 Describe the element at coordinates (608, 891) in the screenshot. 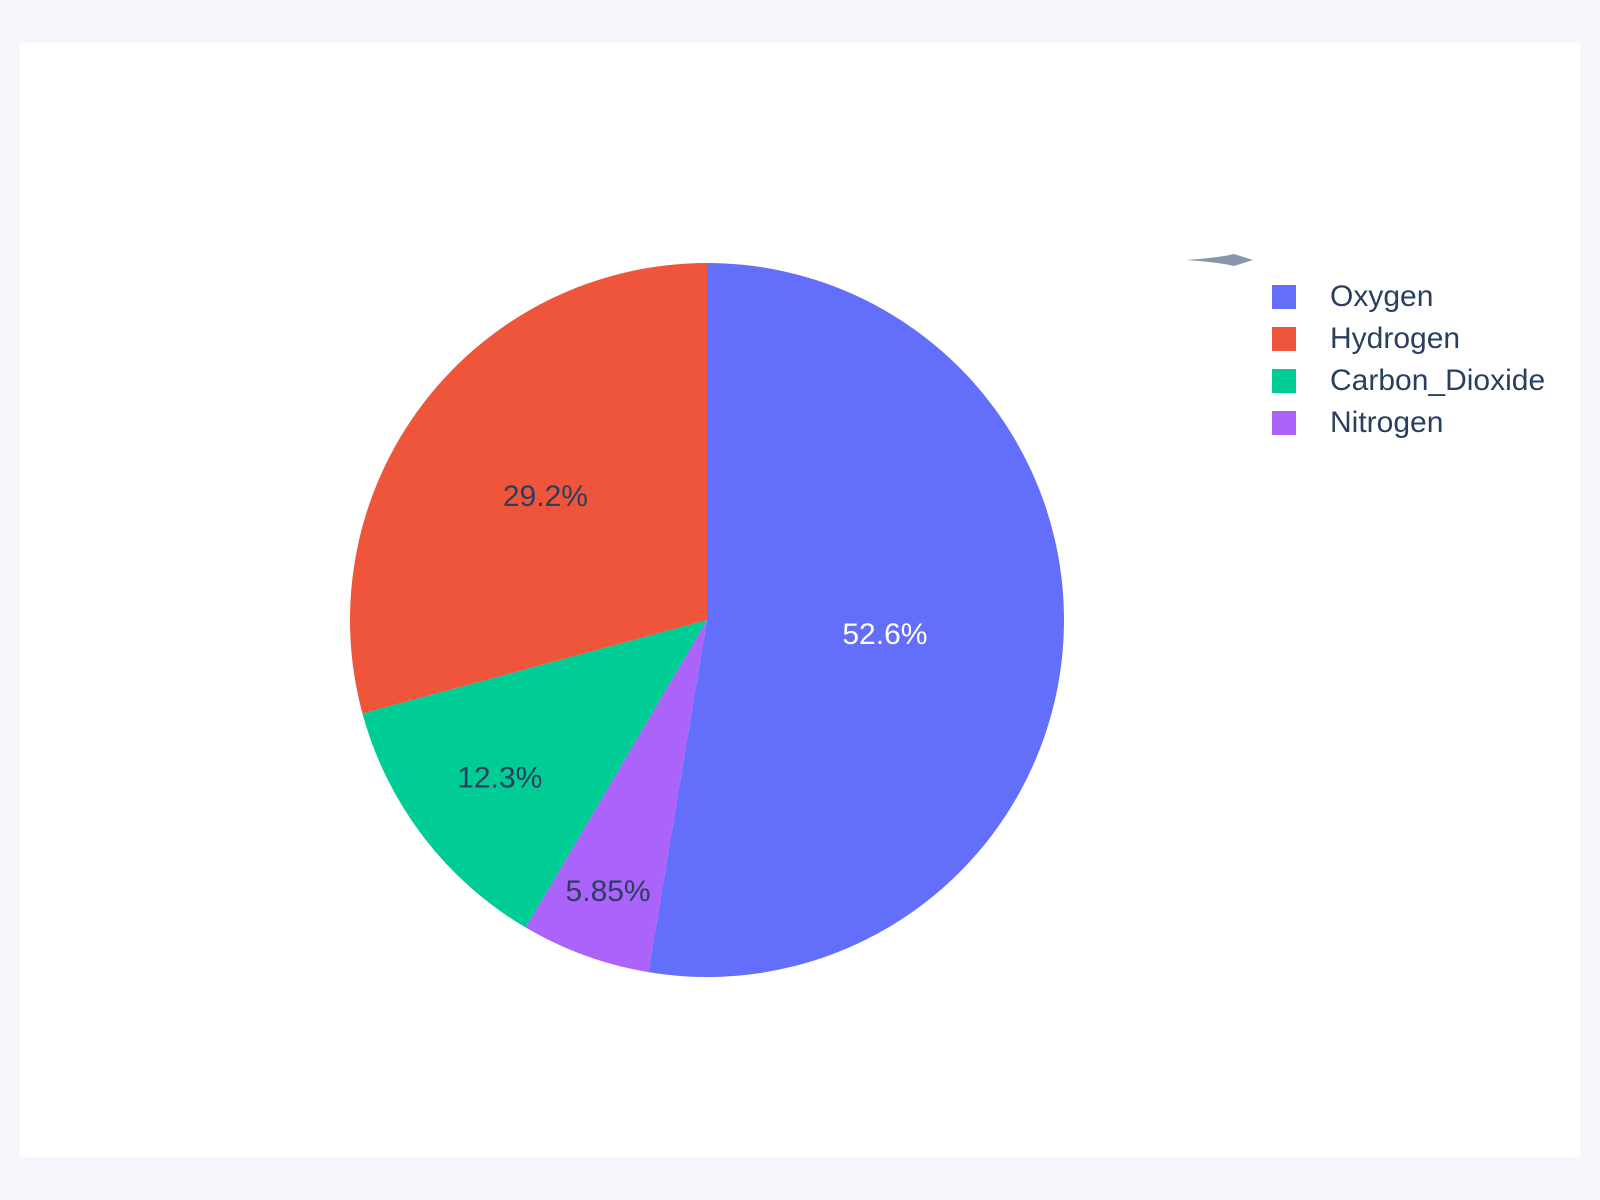

I see `slice-percent-label-nitrogen: 5.85%` at that location.